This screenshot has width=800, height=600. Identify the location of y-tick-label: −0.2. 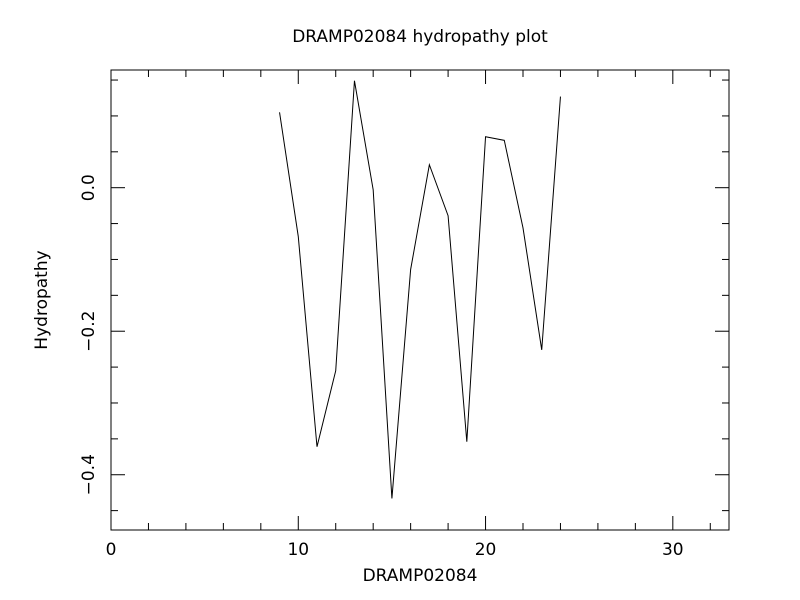
(89, 331).